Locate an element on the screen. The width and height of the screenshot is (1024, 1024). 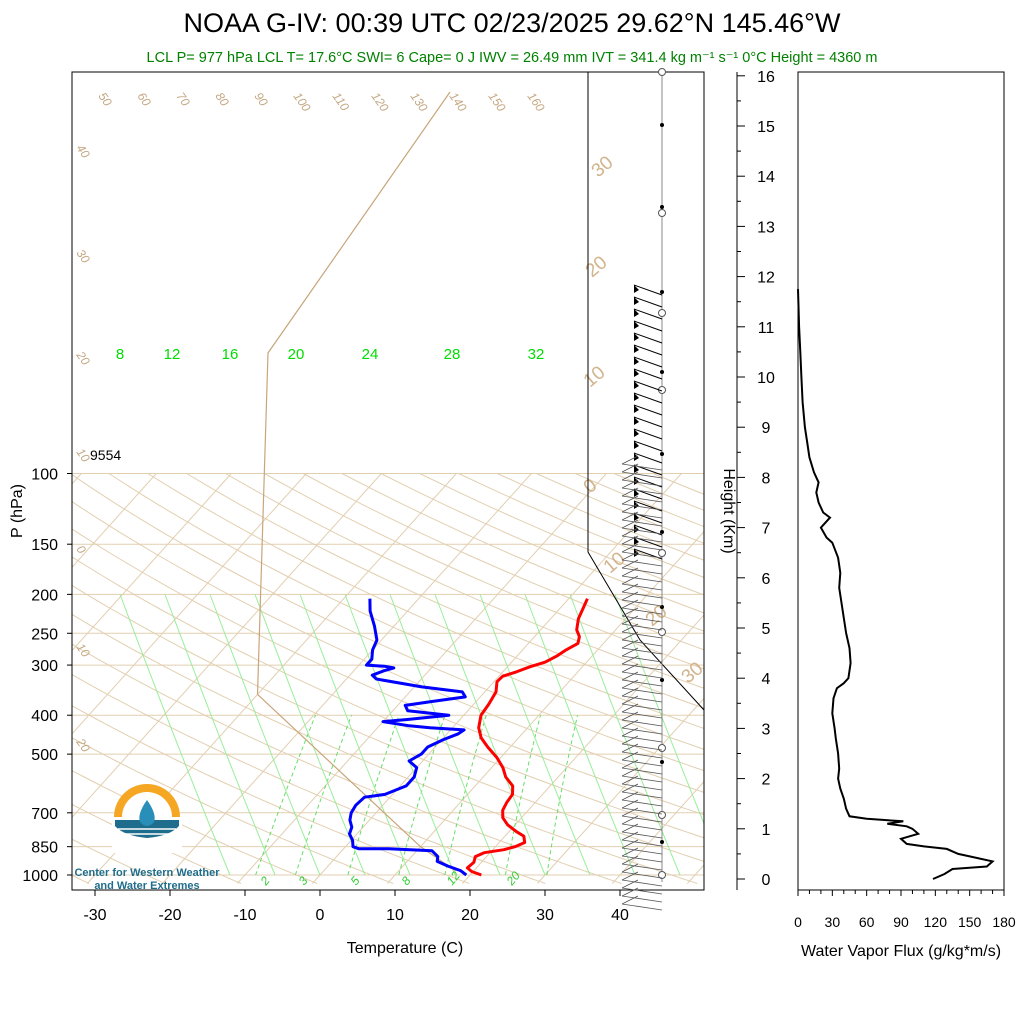
height-tick-label: 6 is located at coordinates (766, 579).